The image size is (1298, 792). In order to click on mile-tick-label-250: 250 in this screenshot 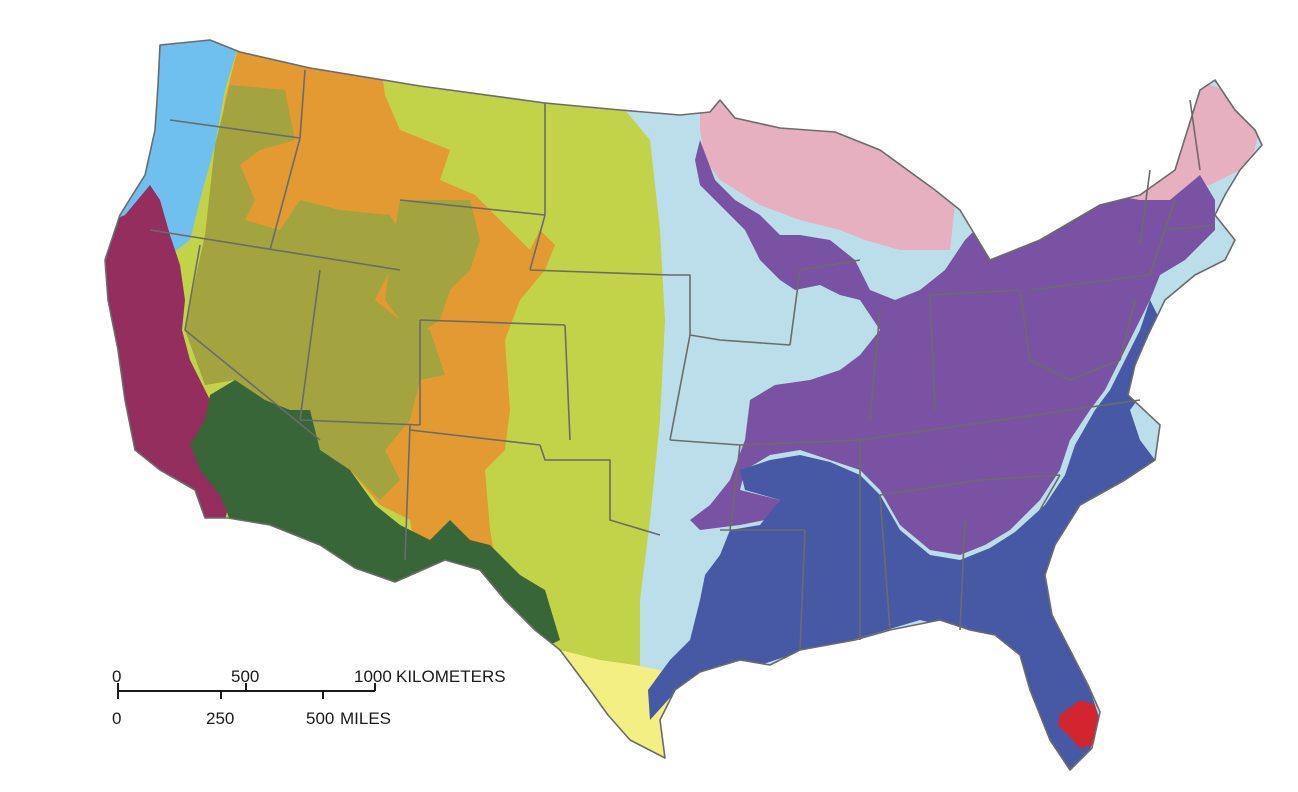, I will do `click(220, 718)`.